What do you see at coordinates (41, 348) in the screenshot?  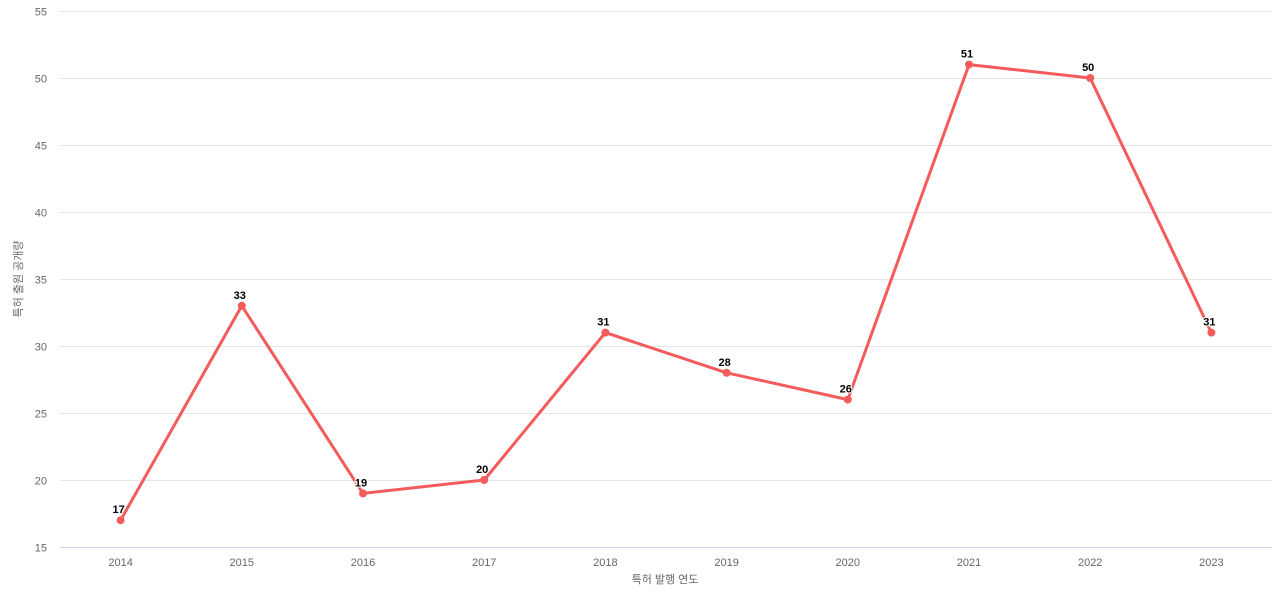 I see `y-tick-label: 30` at bounding box center [41, 348].